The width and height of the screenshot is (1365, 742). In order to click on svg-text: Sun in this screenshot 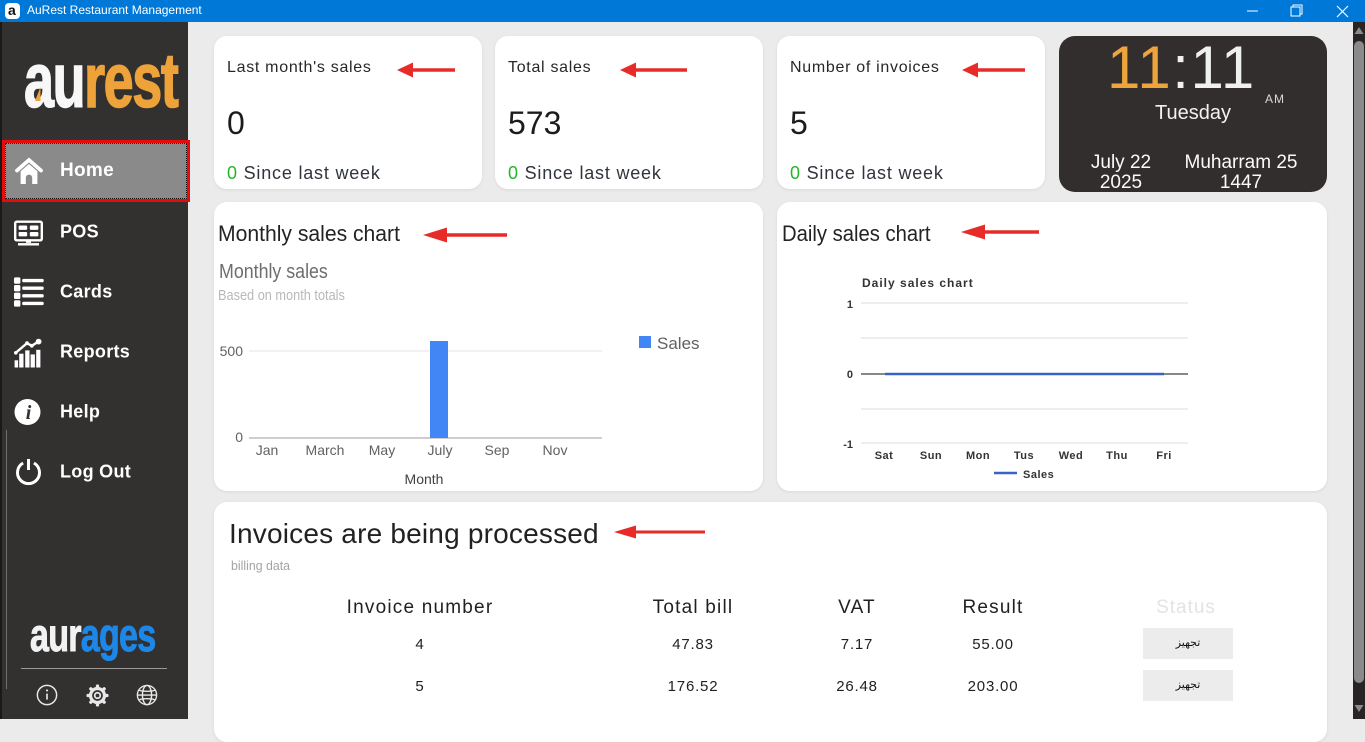, I will do `click(931, 456)`.